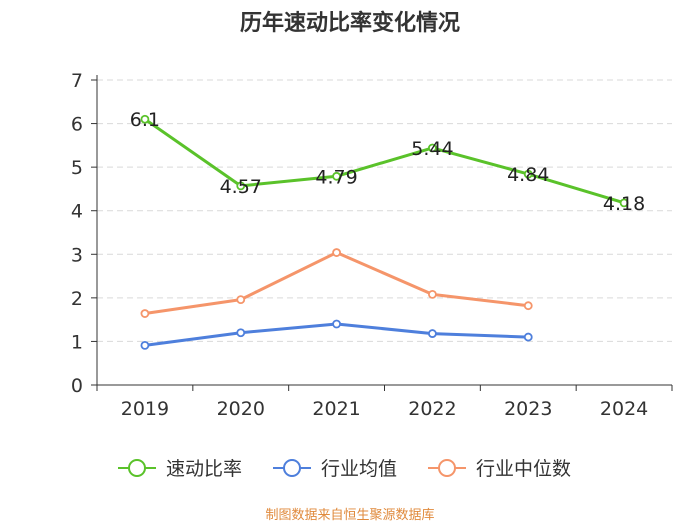 The image size is (700, 525). I want to click on y-tick-label: 7, so click(77, 81).